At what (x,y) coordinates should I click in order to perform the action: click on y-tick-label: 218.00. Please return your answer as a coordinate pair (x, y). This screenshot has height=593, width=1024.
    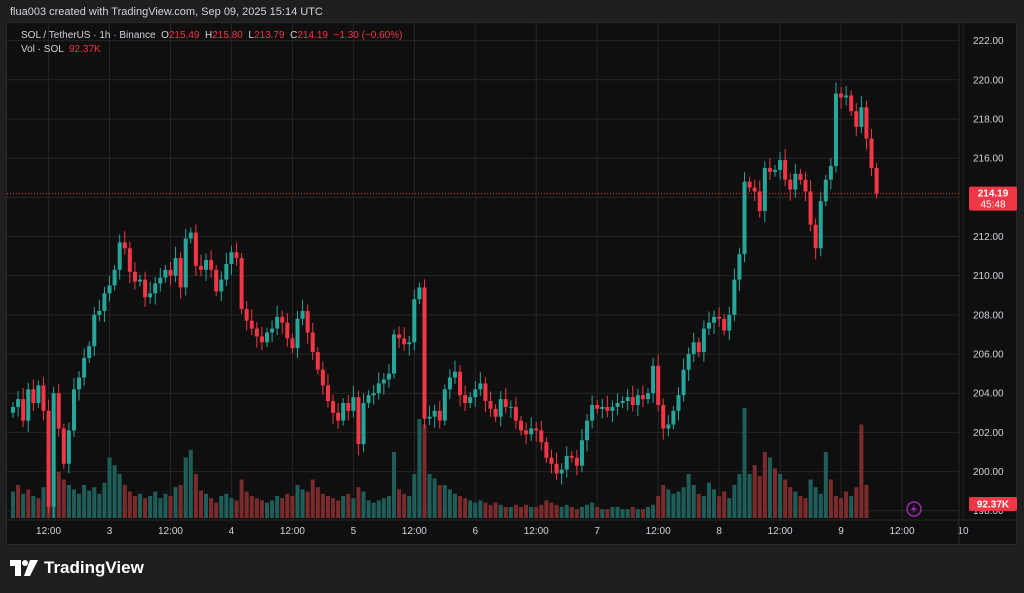
    Looking at the image, I should click on (988, 119).